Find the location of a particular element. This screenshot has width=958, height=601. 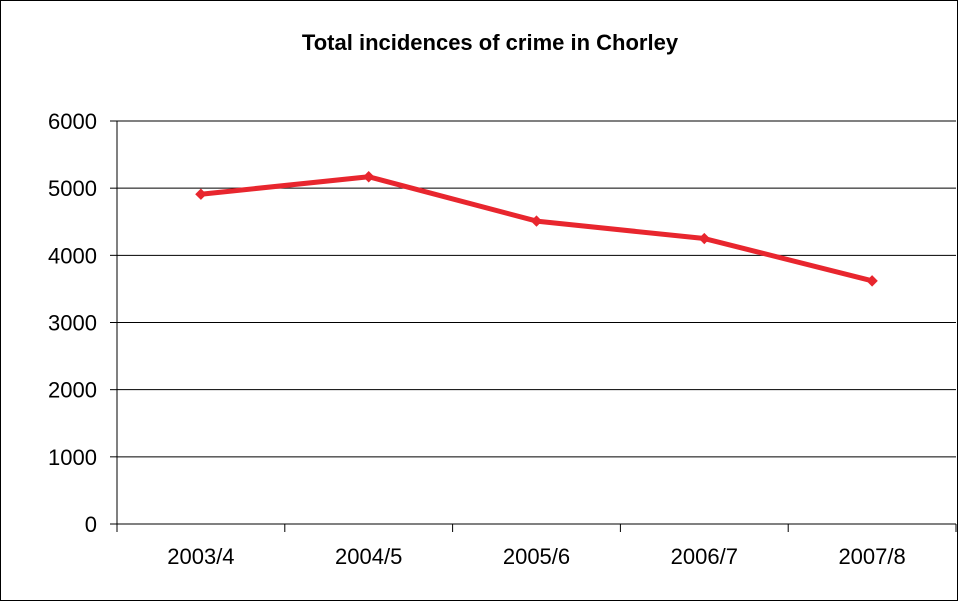

x-tick-label: 2007/8 is located at coordinates (871, 556).